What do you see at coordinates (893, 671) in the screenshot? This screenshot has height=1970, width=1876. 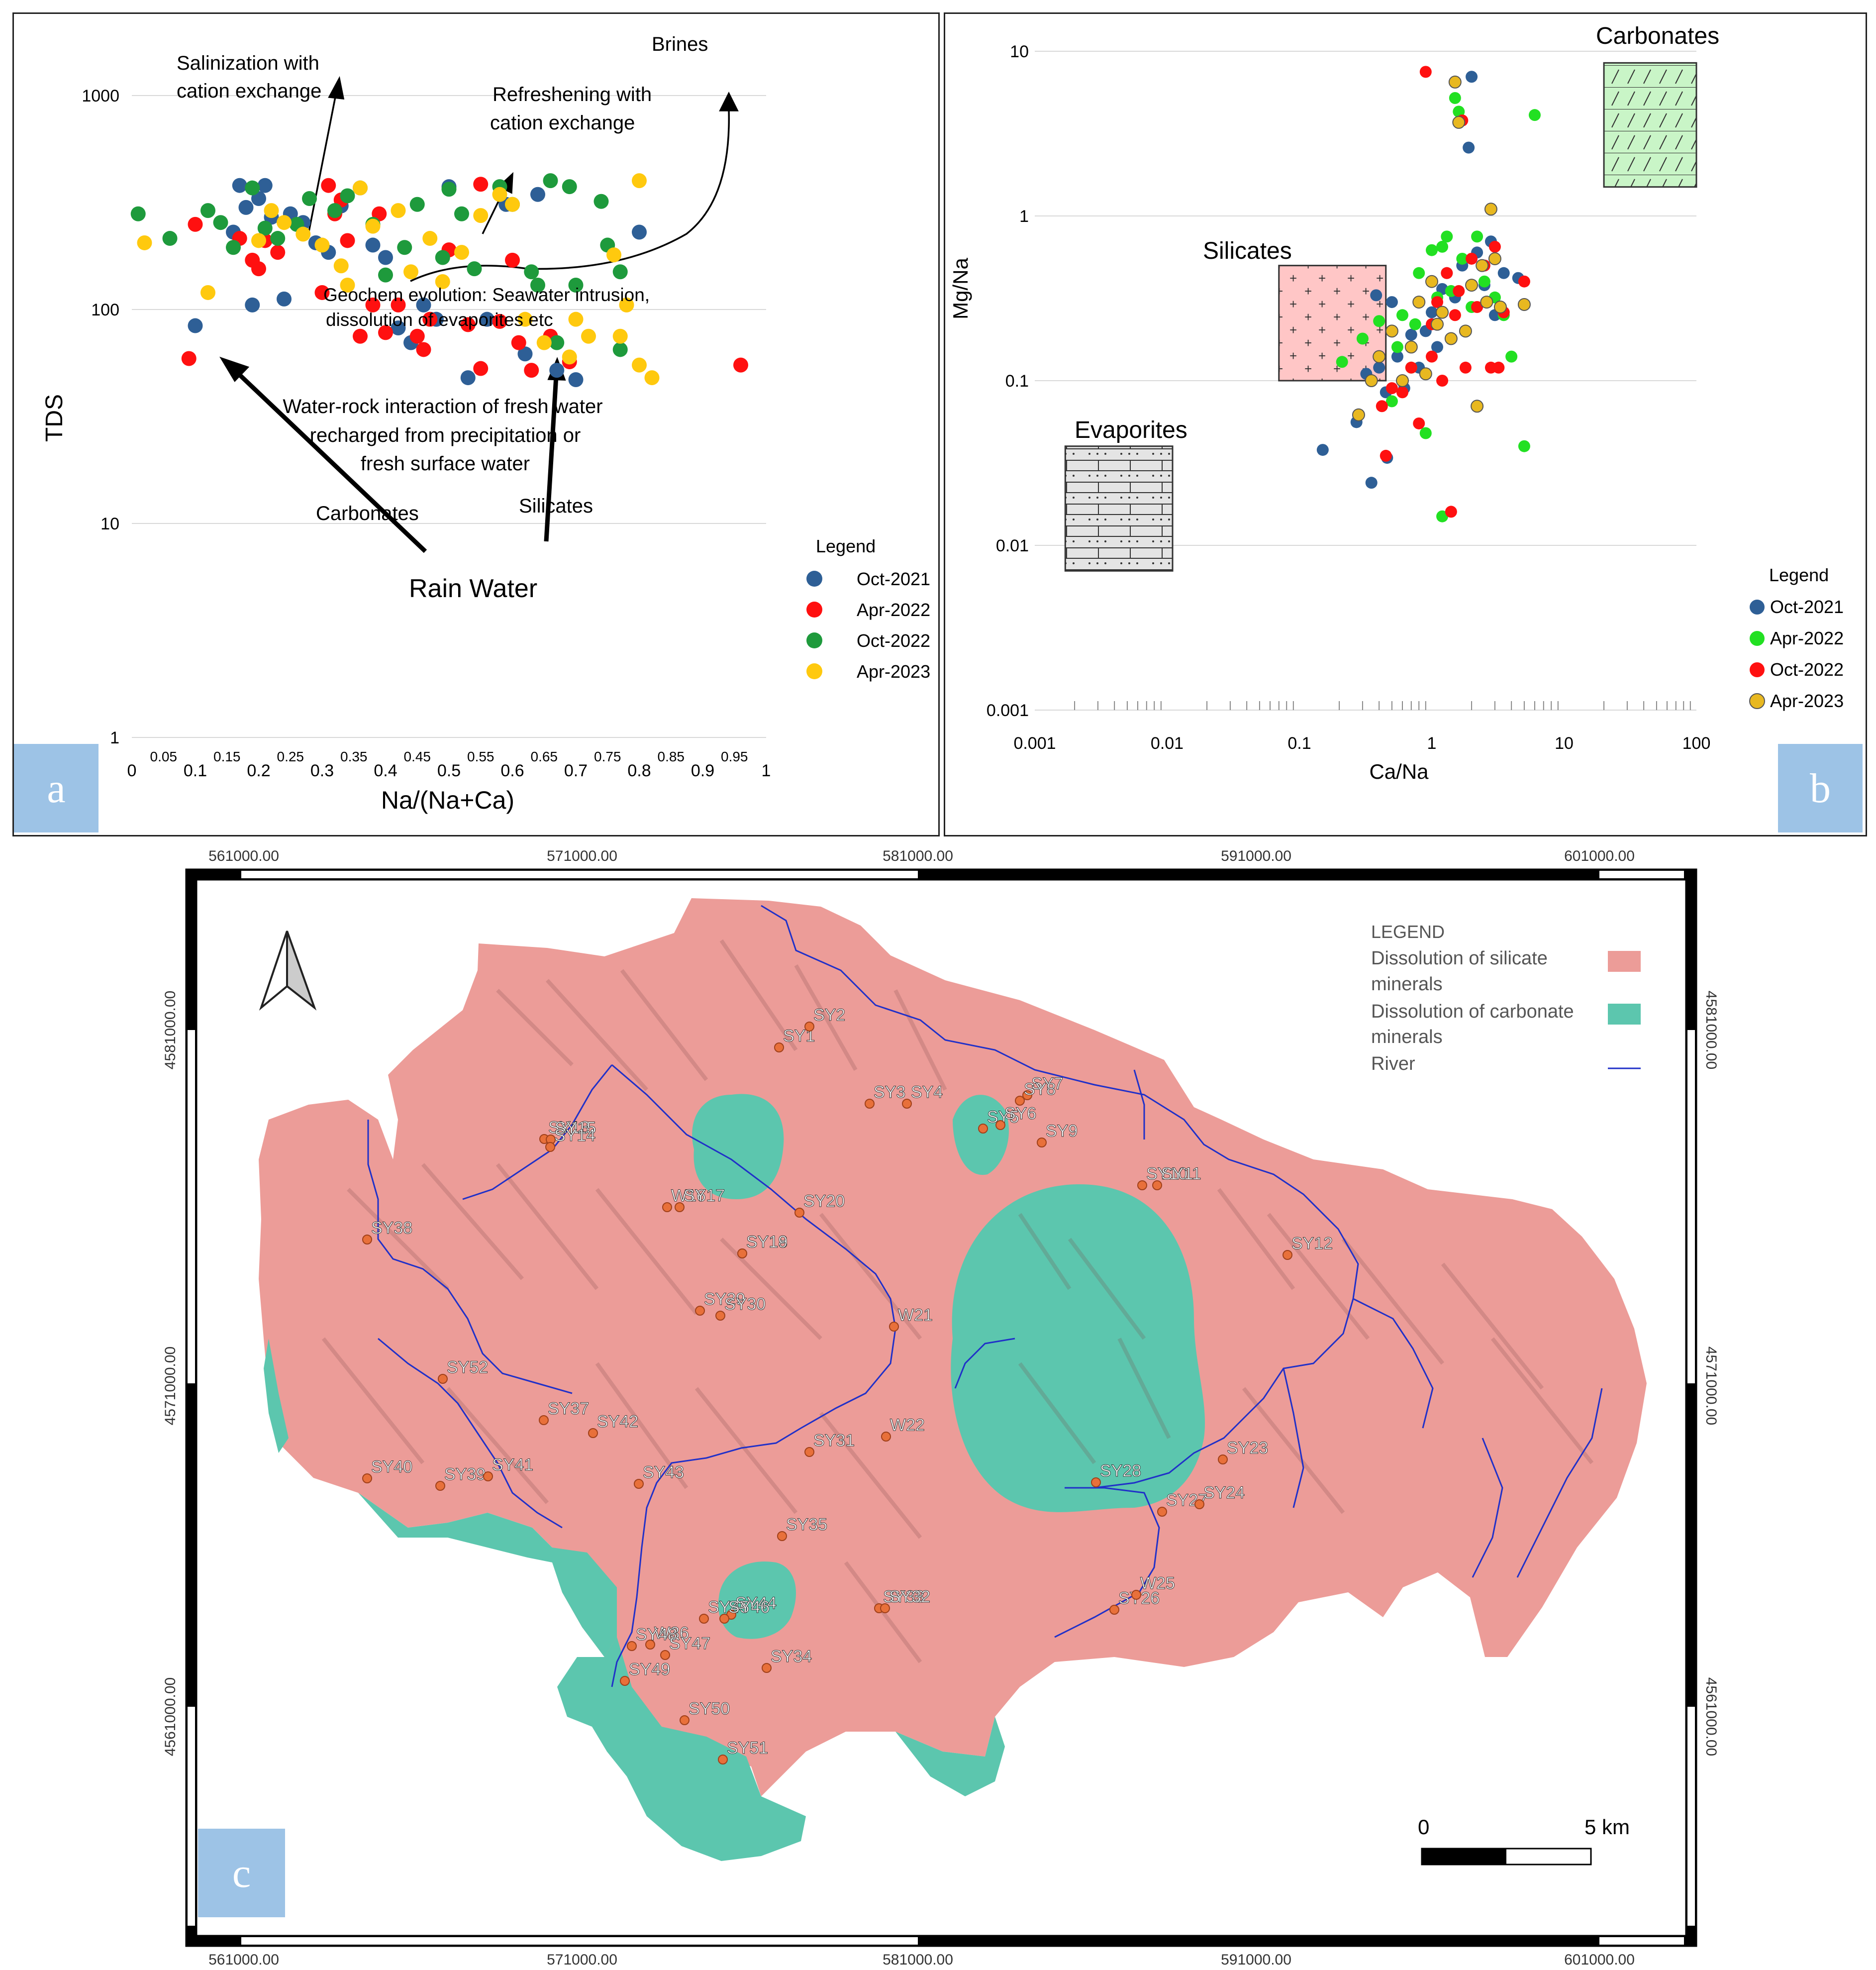 I see `legend-label-apr2023-a: Apr-2023` at bounding box center [893, 671].